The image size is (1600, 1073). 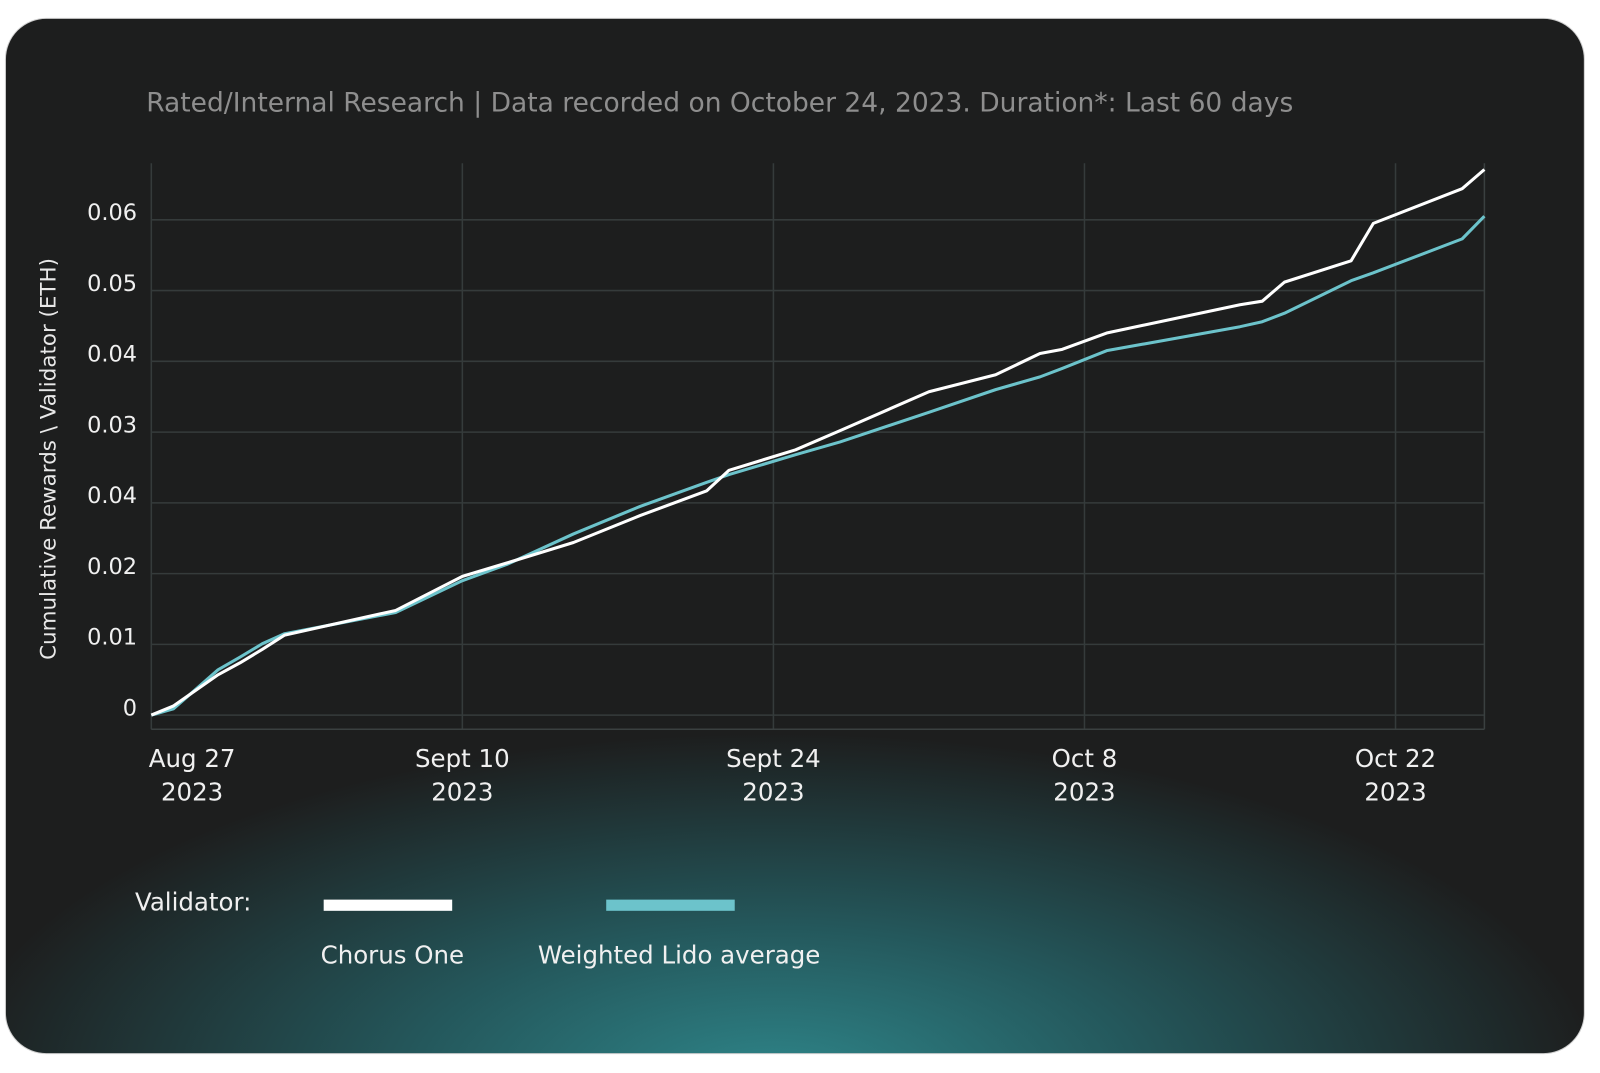 What do you see at coordinates (112, 213) in the screenshot?
I see `y-tick-label: 0.06` at bounding box center [112, 213].